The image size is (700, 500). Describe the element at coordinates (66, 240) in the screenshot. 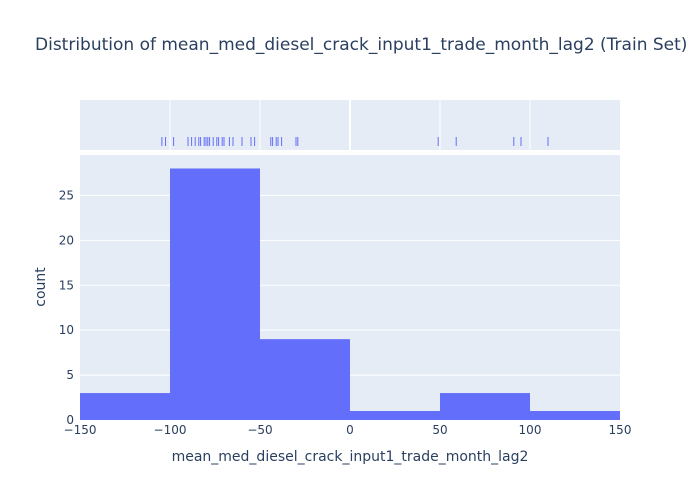

I see `y-tick-label: 20` at that location.